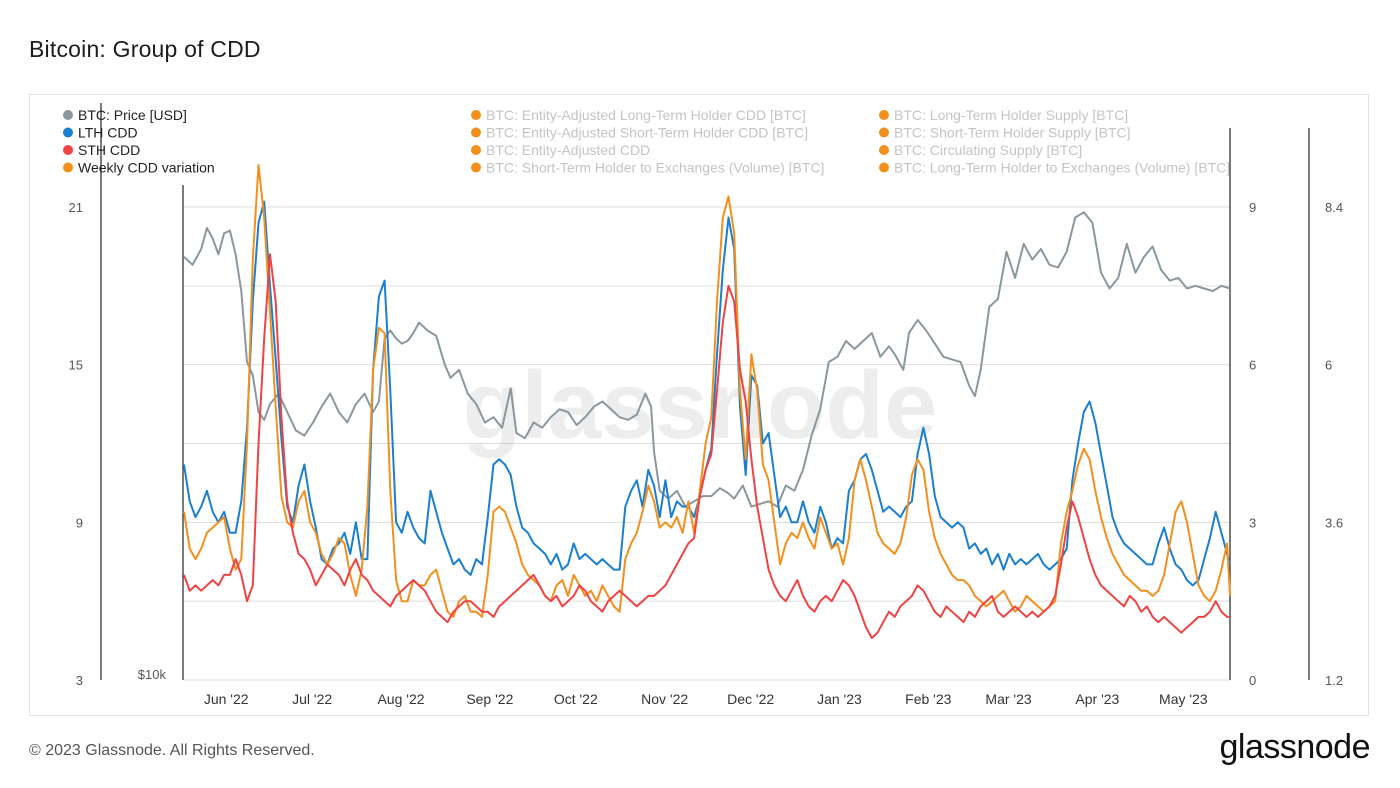 Image resolution: width=1400 pixels, height=788 pixels. I want to click on right-axis-tick: 3, so click(1252, 522).